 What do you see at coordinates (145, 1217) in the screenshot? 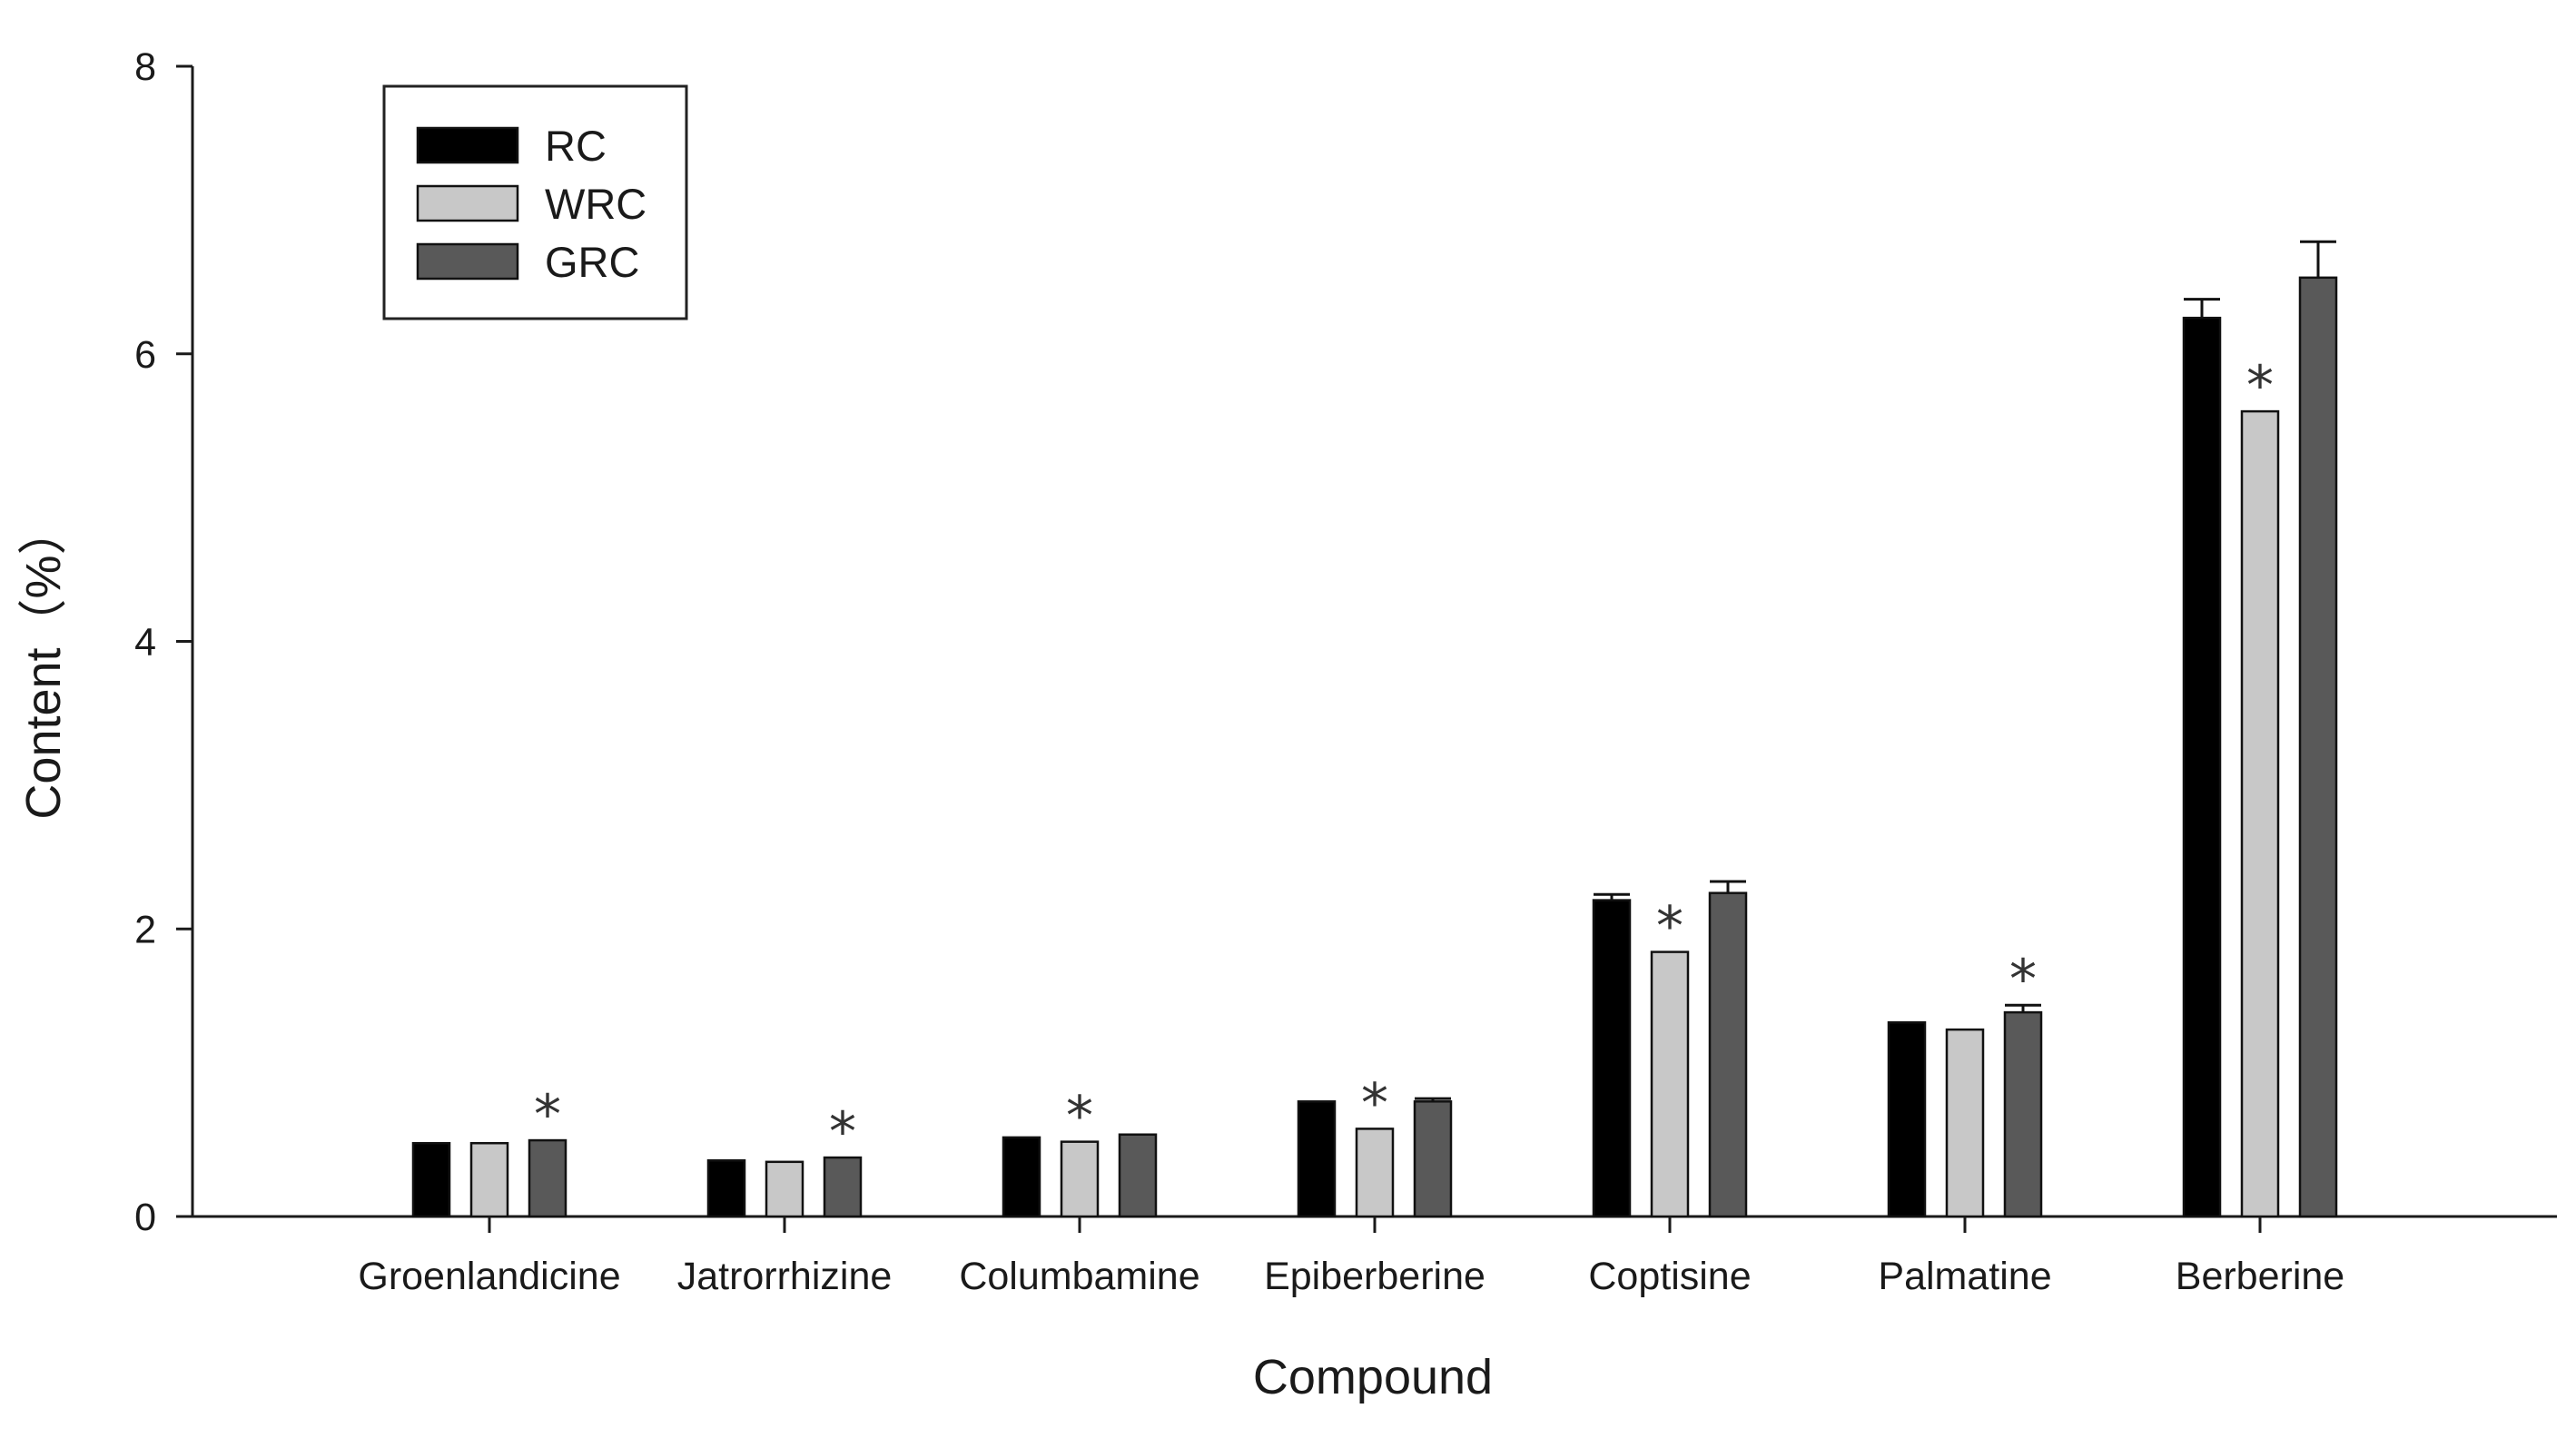
I see `y-tick-label: 0` at bounding box center [145, 1217].